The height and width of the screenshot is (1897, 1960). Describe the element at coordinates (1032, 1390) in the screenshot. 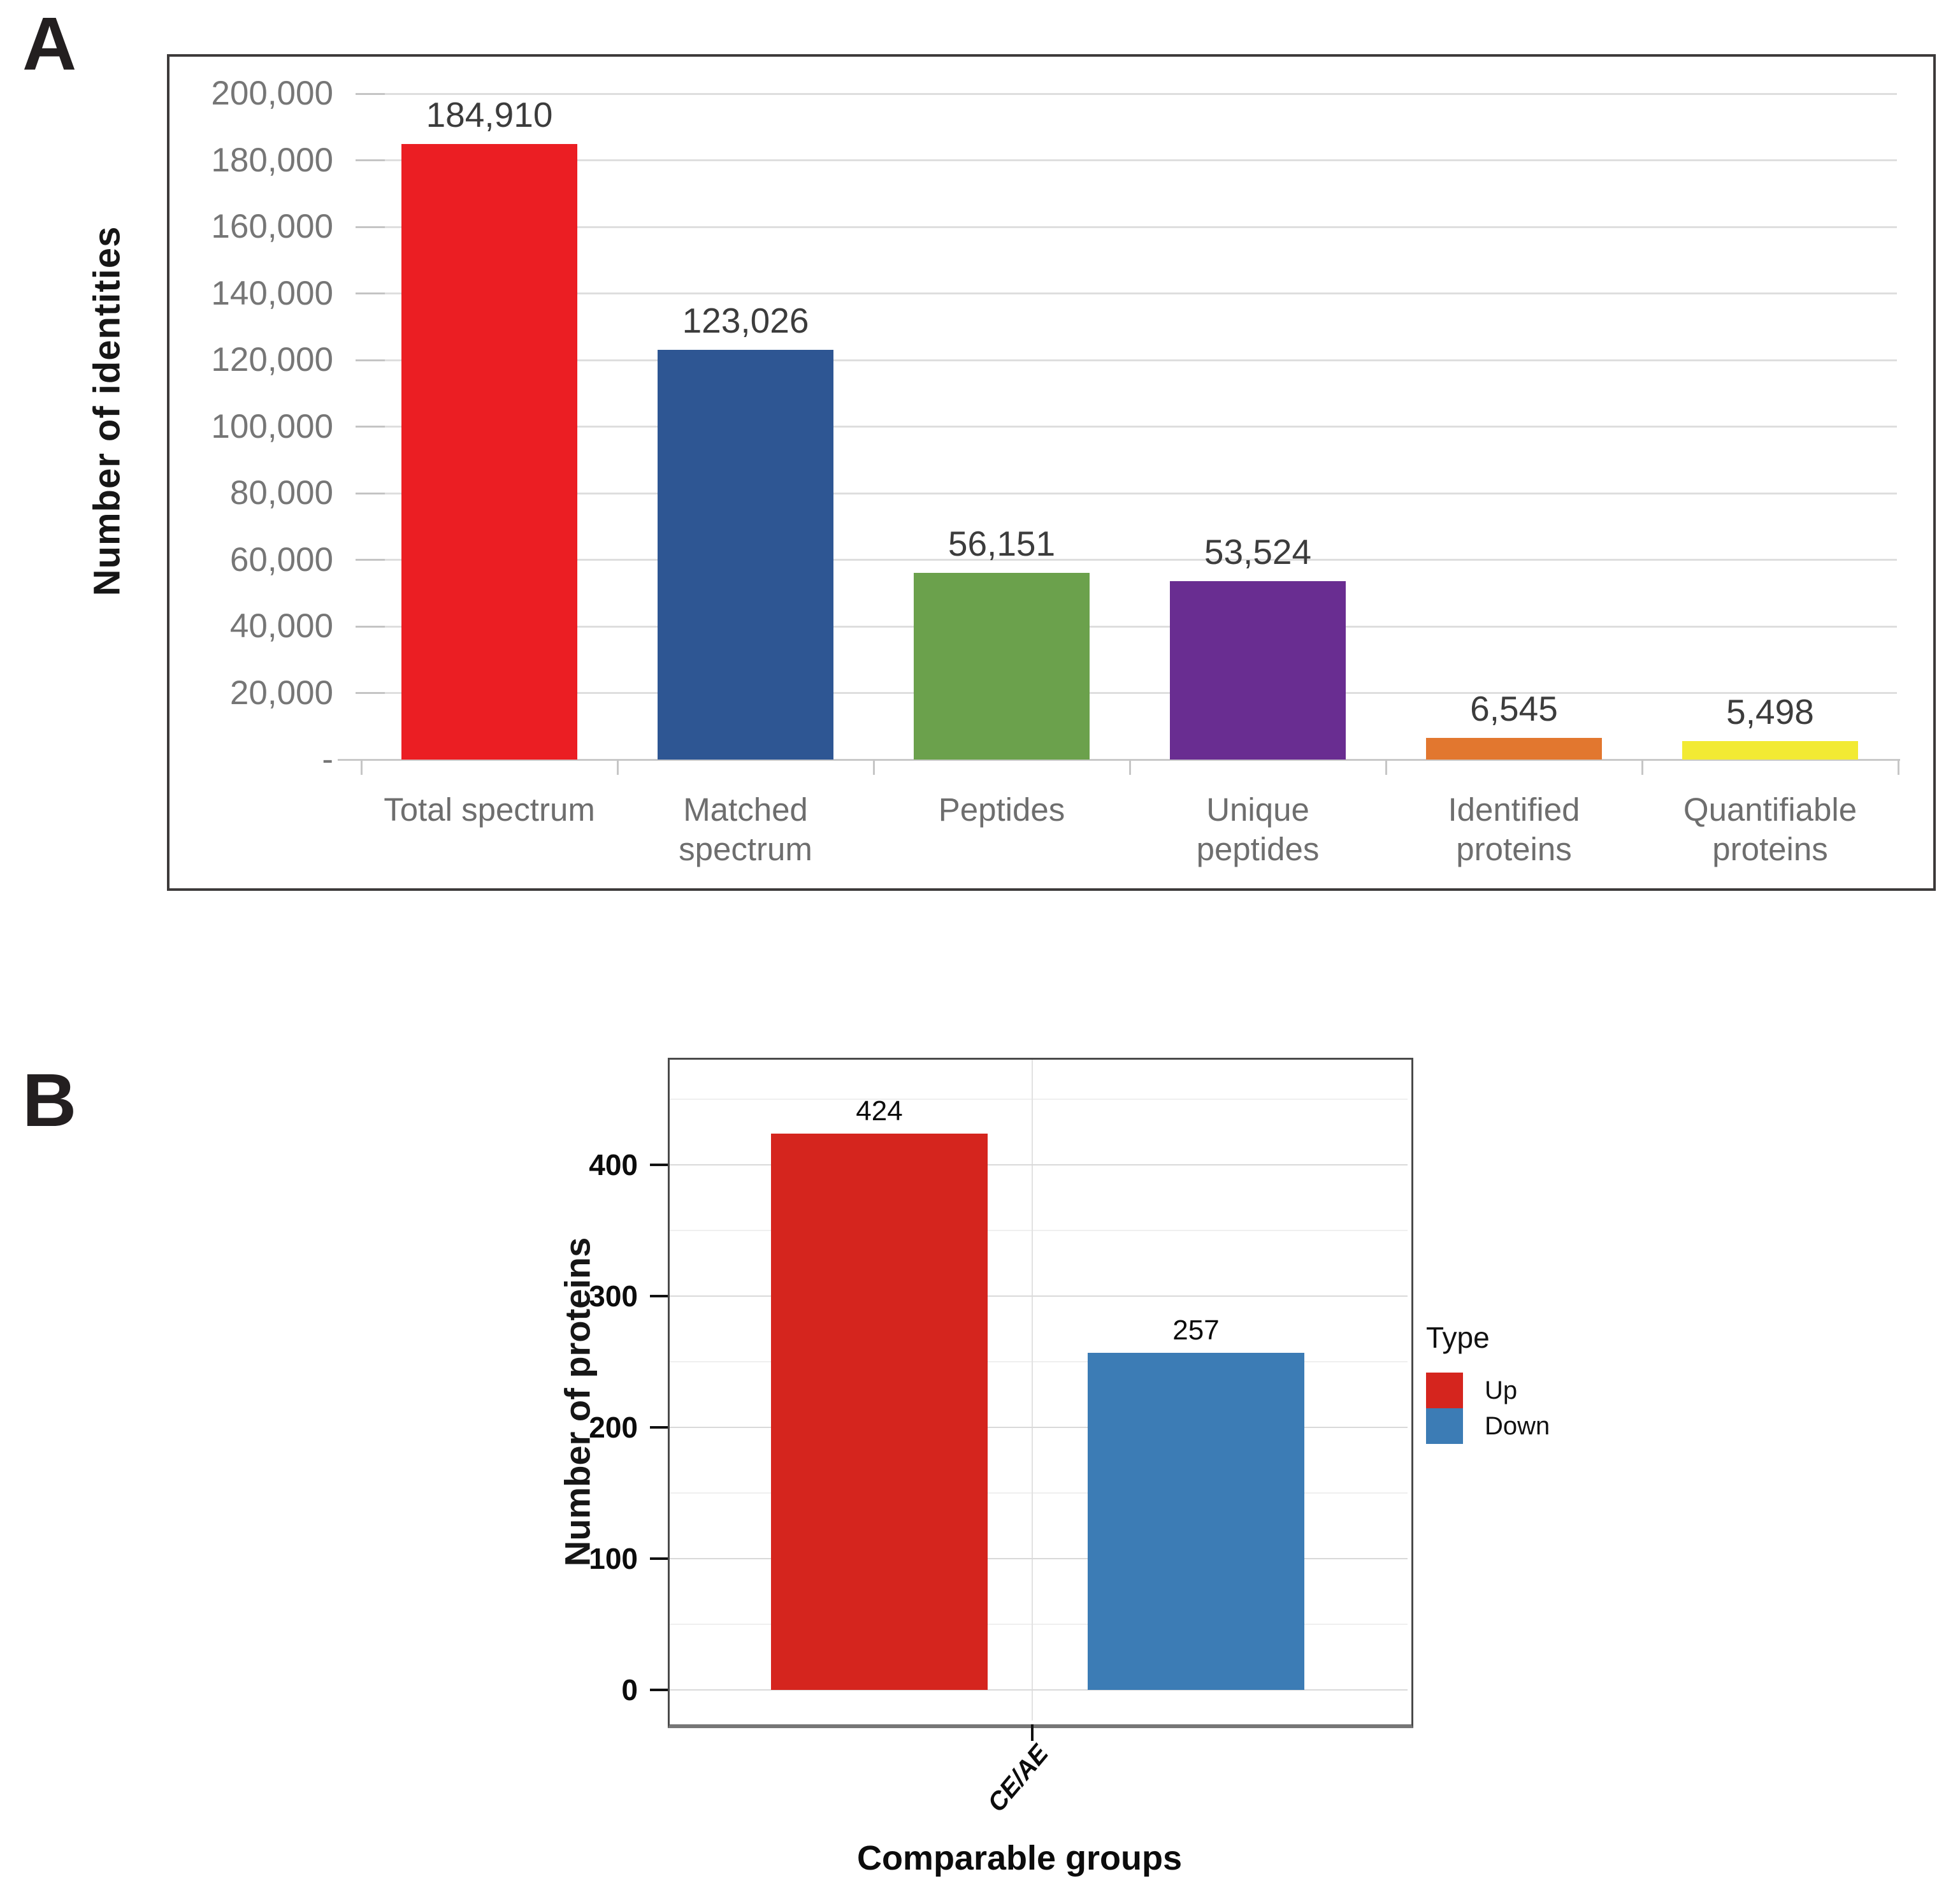

I see `vertical-gridline` at that location.